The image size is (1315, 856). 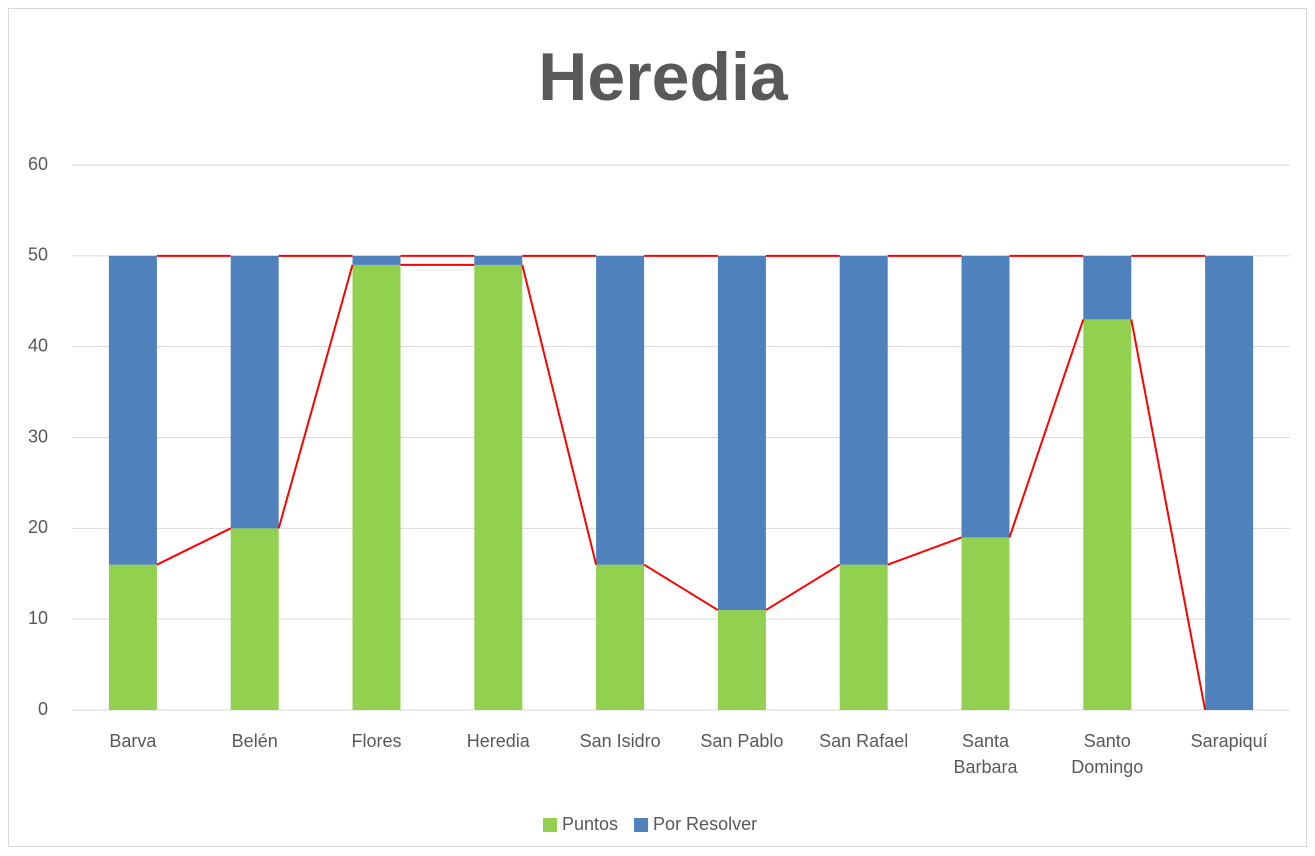 What do you see at coordinates (38, 255) in the screenshot?
I see `y-tick-label: 50` at bounding box center [38, 255].